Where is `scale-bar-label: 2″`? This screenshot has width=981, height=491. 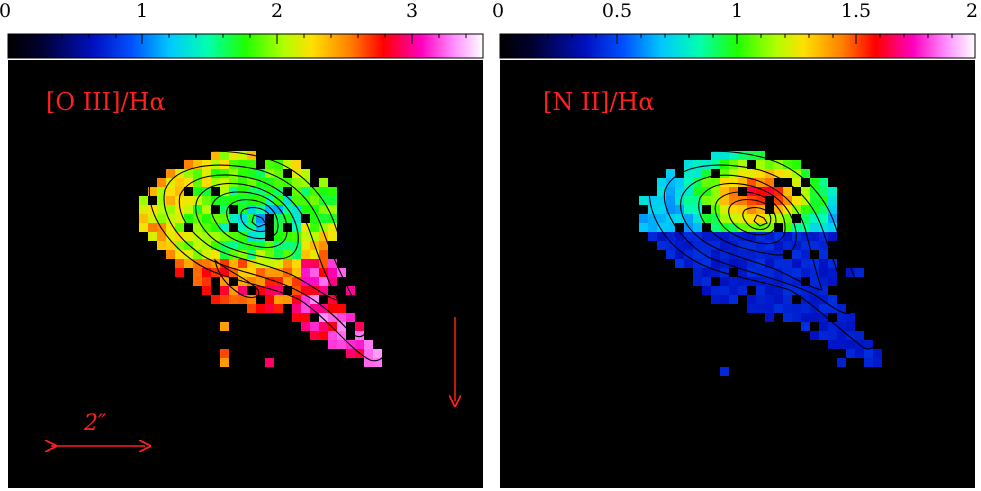 scale-bar-label: 2″ is located at coordinates (95, 423).